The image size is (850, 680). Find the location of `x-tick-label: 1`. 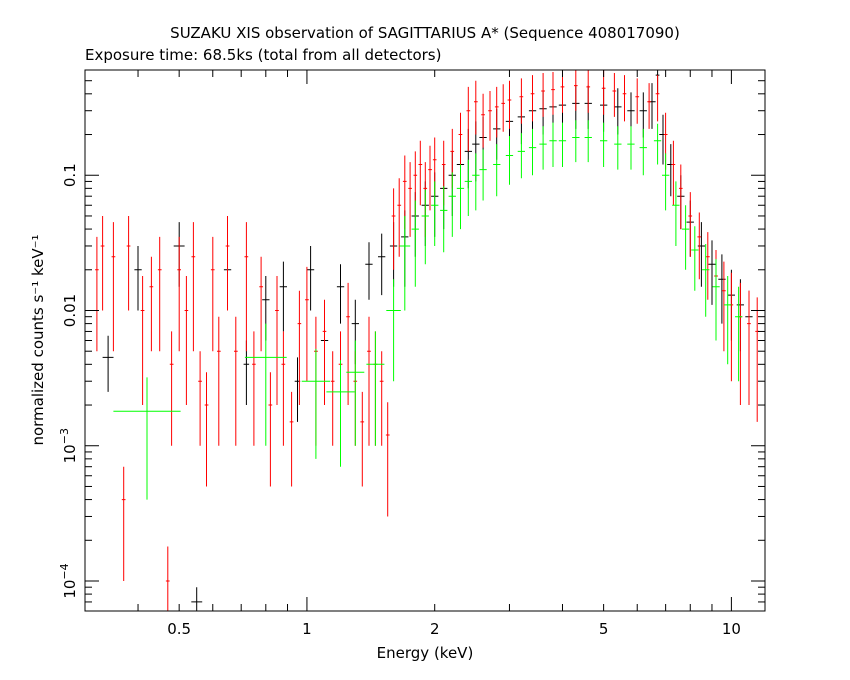

x-tick-label: 1 is located at coordinates (307, 629).